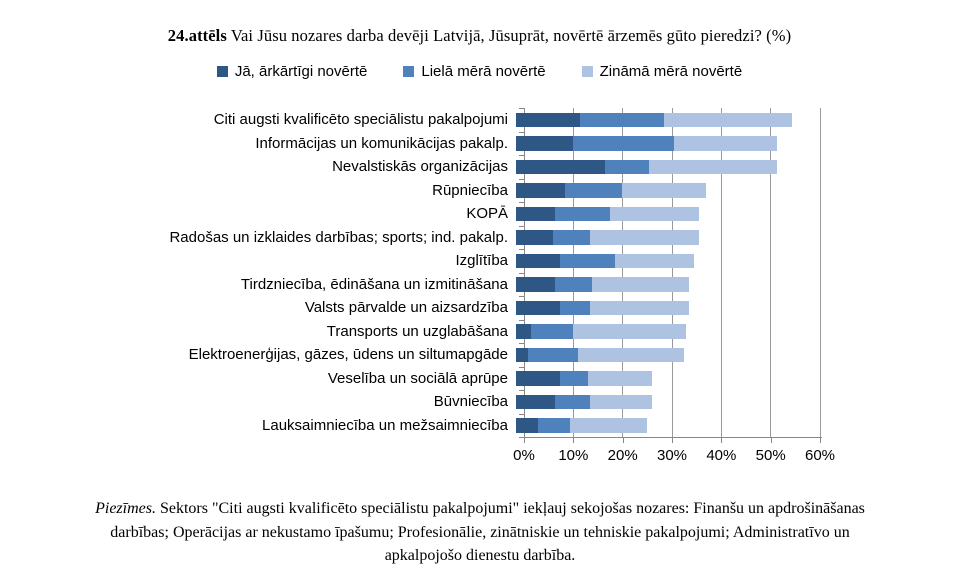 This screenshot has width=959, height=587. I want to click on category-label: Nevalstiskās organizācijas, so click(420, 166).